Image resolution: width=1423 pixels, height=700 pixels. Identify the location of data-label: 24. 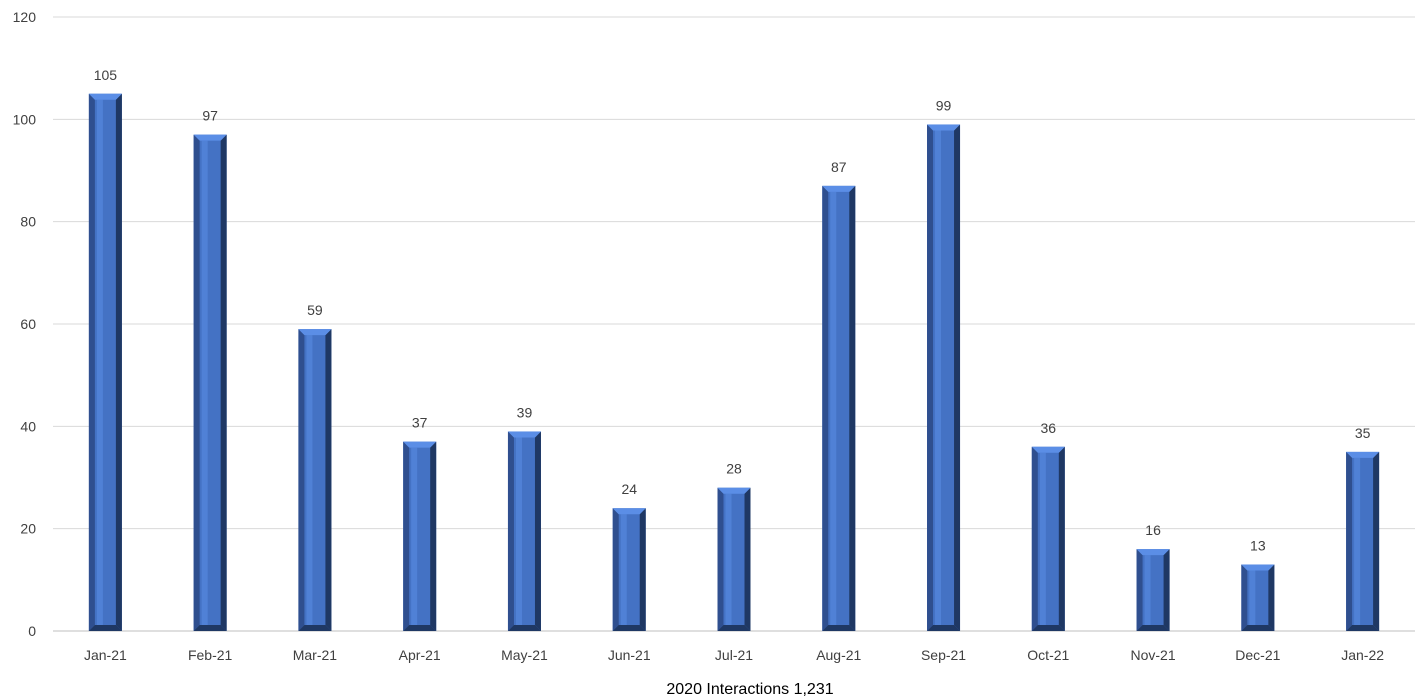
(629, 489).